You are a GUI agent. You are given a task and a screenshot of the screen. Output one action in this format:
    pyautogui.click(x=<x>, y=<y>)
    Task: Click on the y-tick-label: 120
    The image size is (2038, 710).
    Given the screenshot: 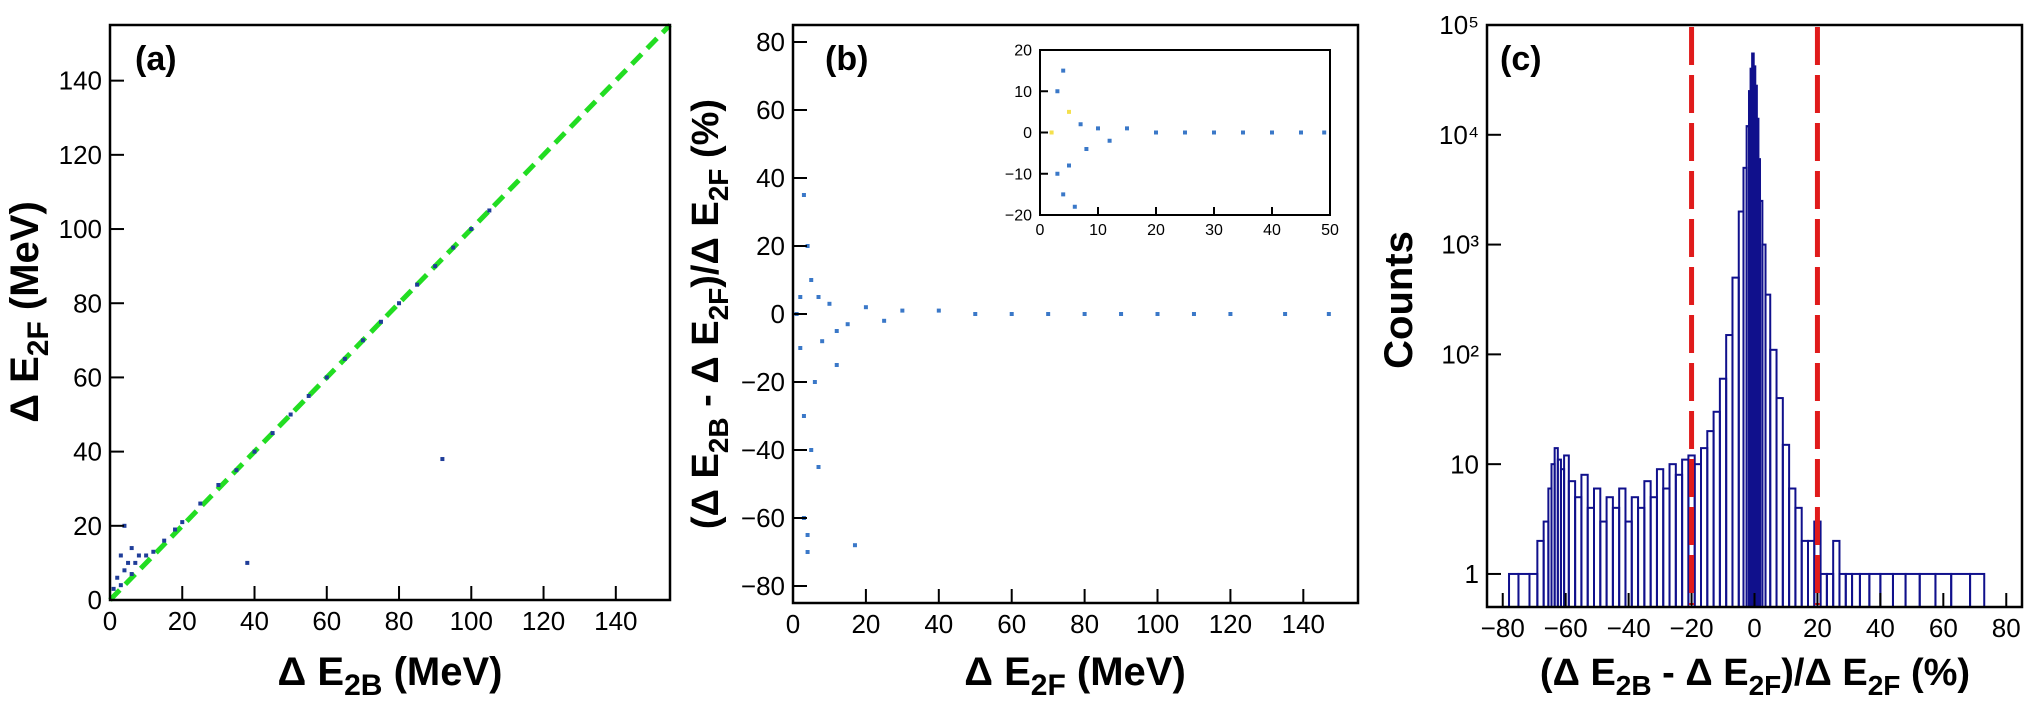 What is the action you would take?
    pyautogui.click(x=80, y=155)
    